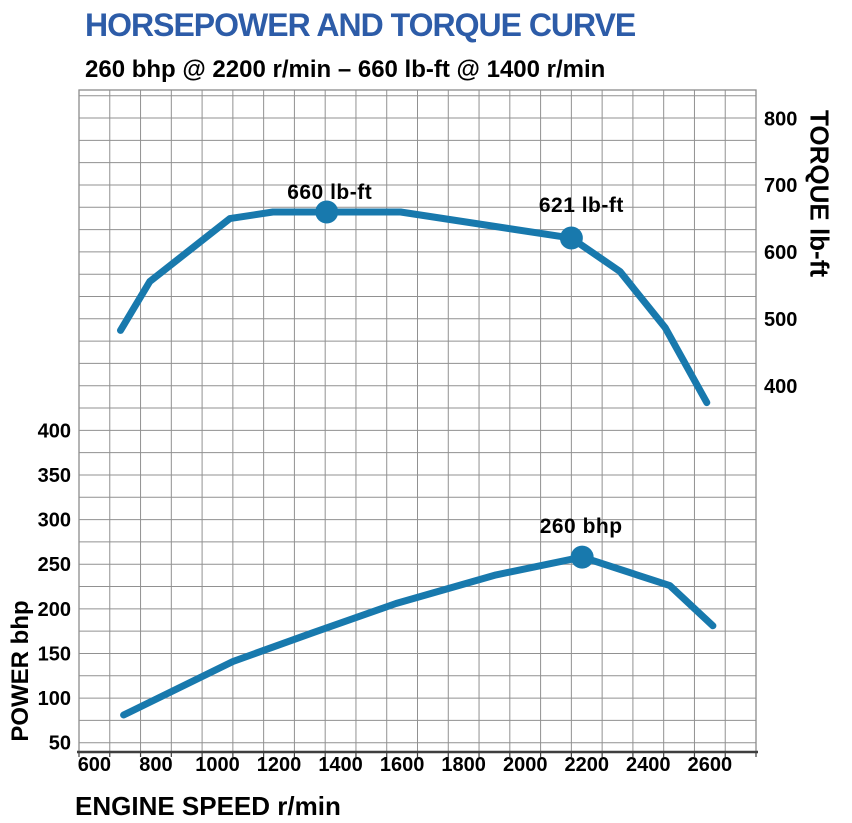  I want to click on power-tick-label: 400, so click(54, 431).